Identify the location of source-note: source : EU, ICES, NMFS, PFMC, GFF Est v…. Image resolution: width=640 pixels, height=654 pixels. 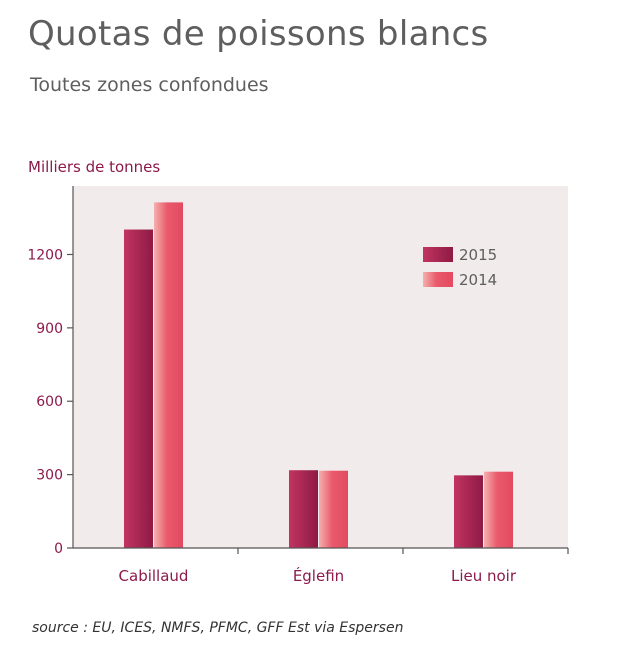
(218, 628).